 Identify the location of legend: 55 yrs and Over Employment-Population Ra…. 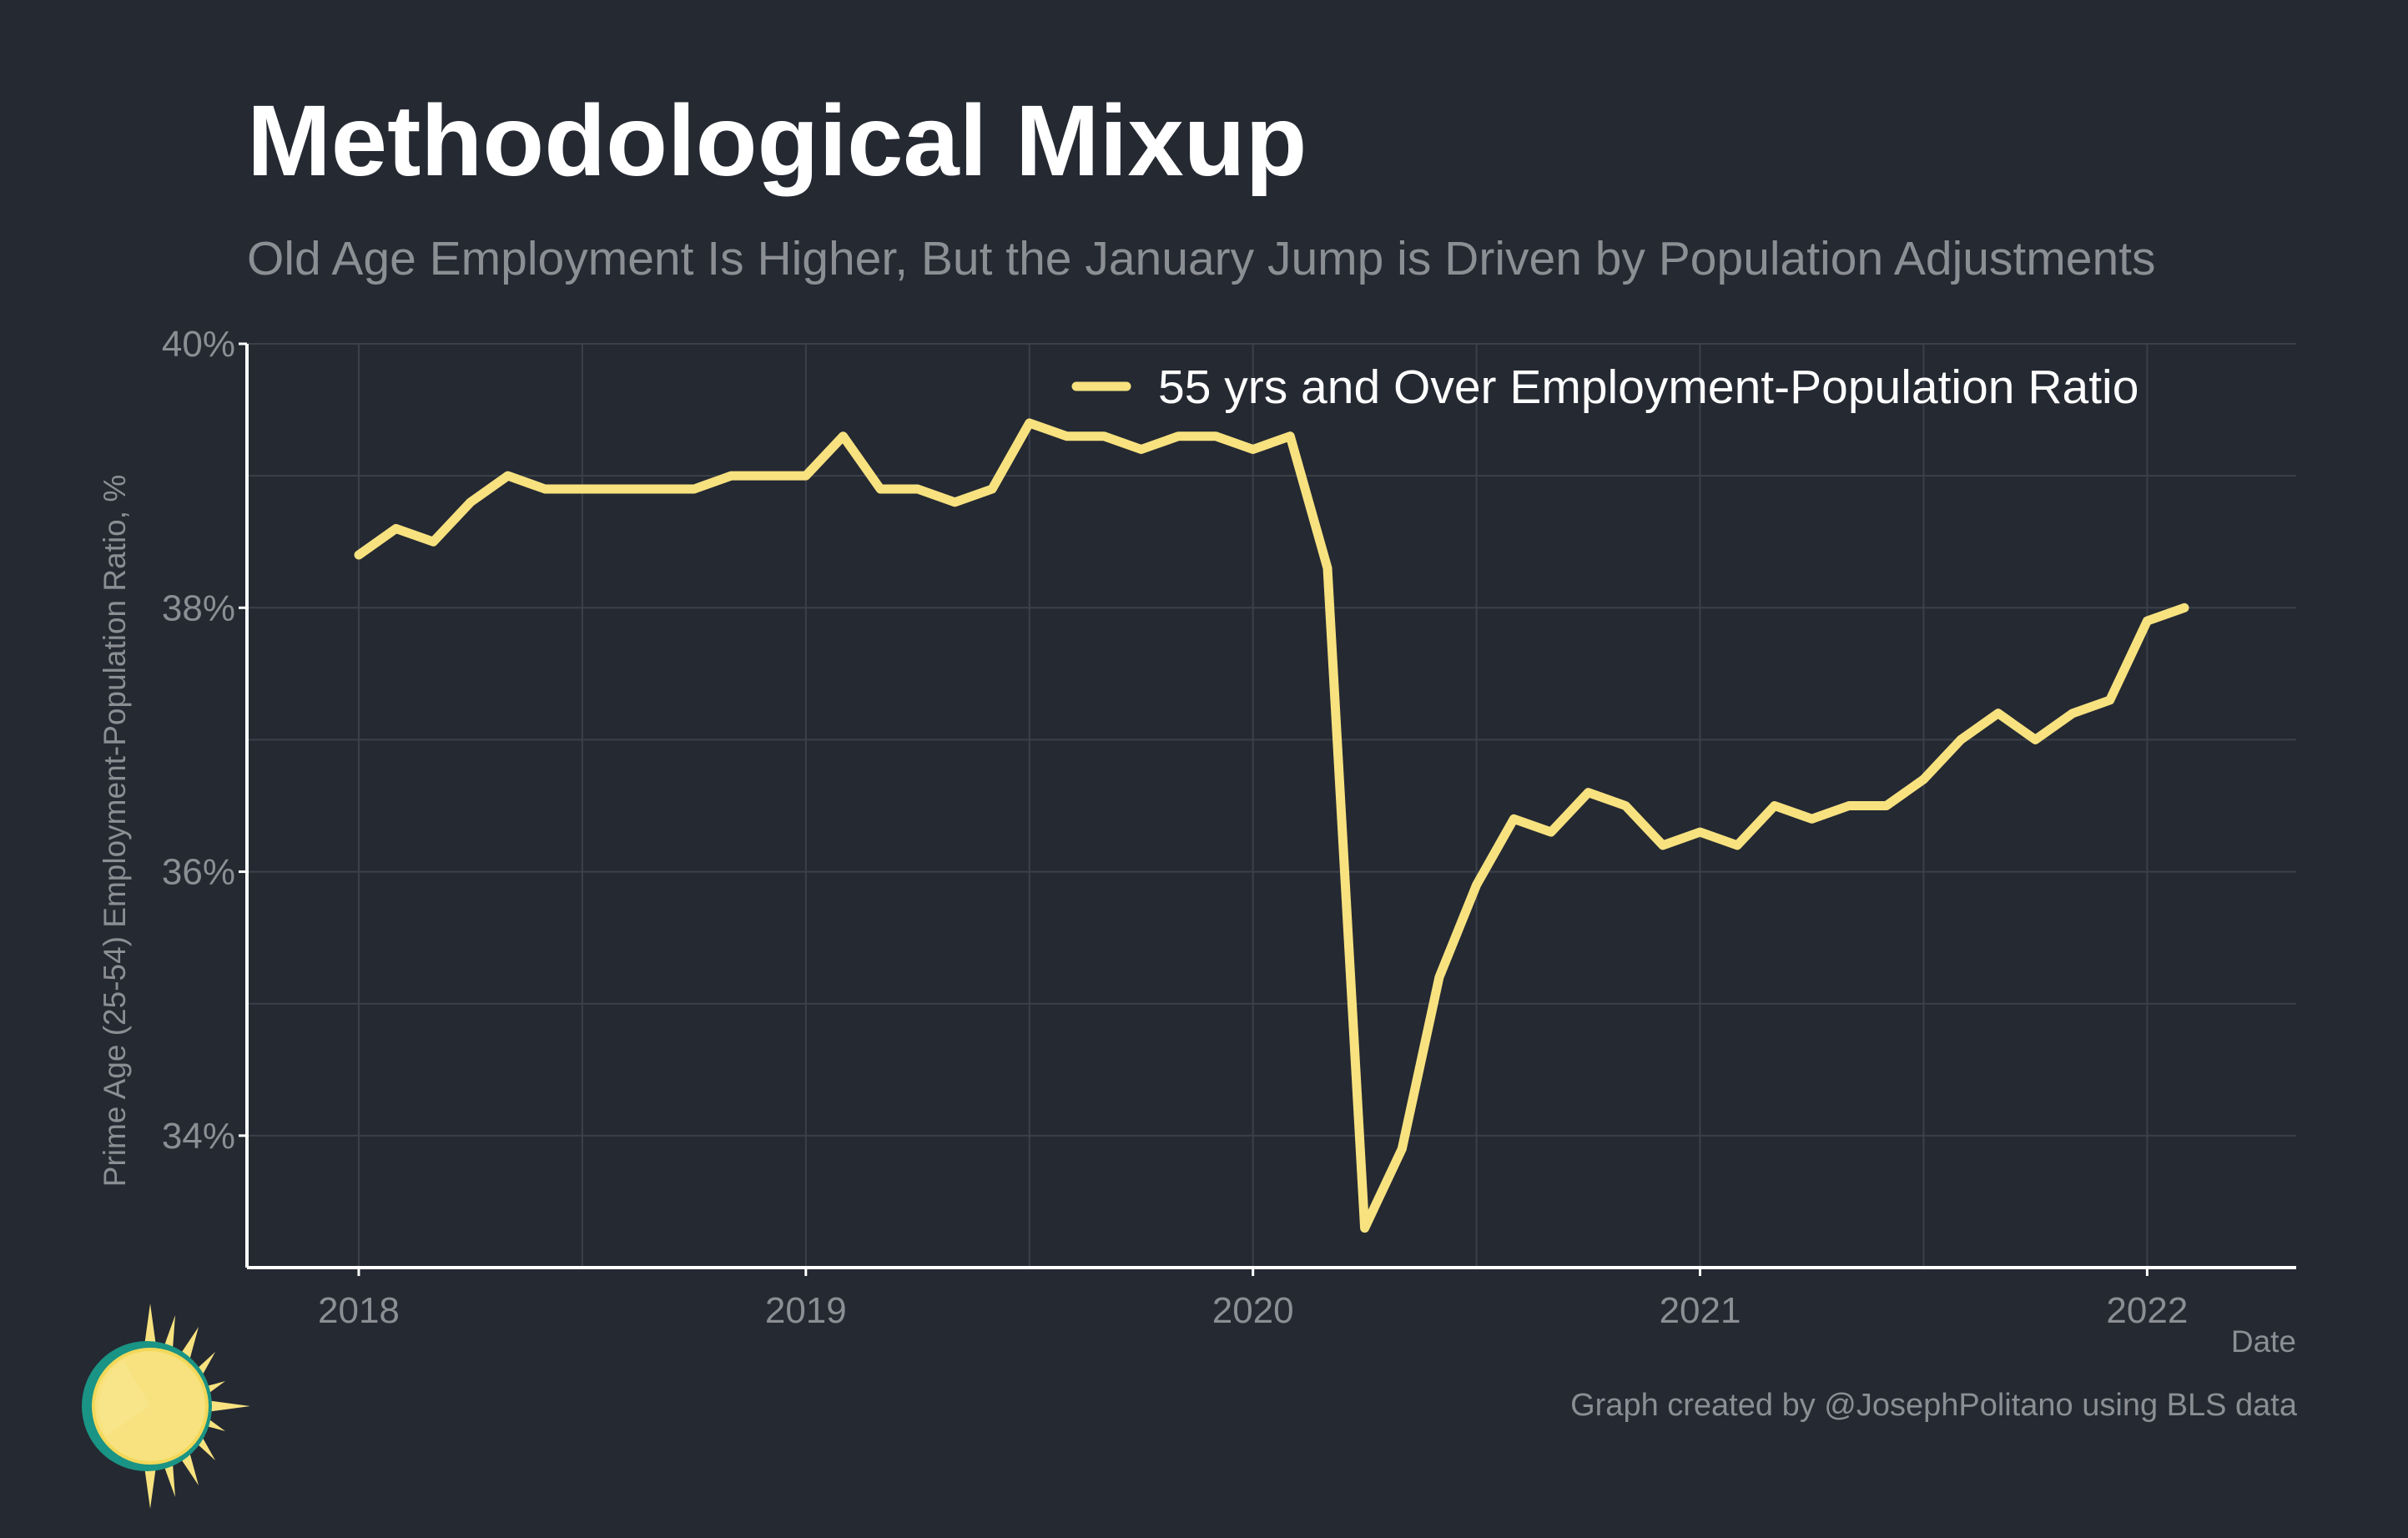
(1604, 387).